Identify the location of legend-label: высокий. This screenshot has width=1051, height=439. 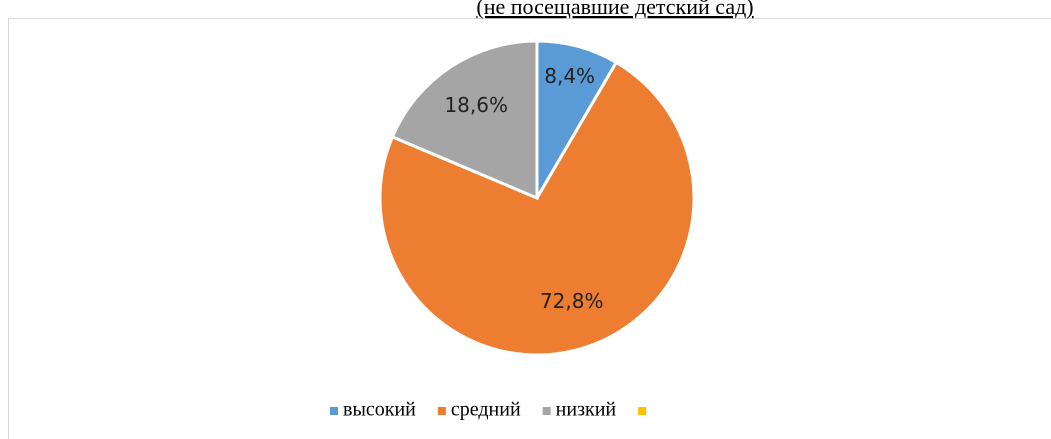
(379, 410).